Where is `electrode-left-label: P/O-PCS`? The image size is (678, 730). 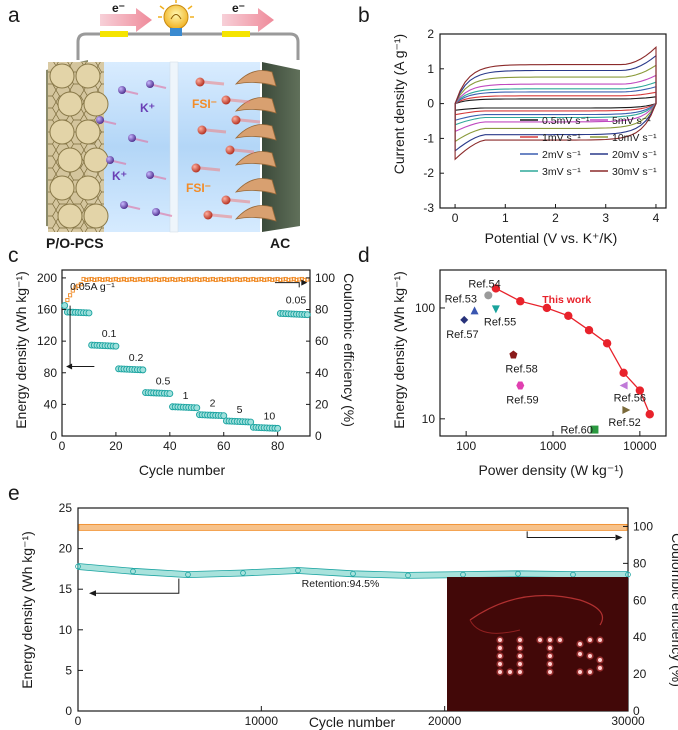
electrode-left-label: P/O-PCS is located at coordinates (75, 243).